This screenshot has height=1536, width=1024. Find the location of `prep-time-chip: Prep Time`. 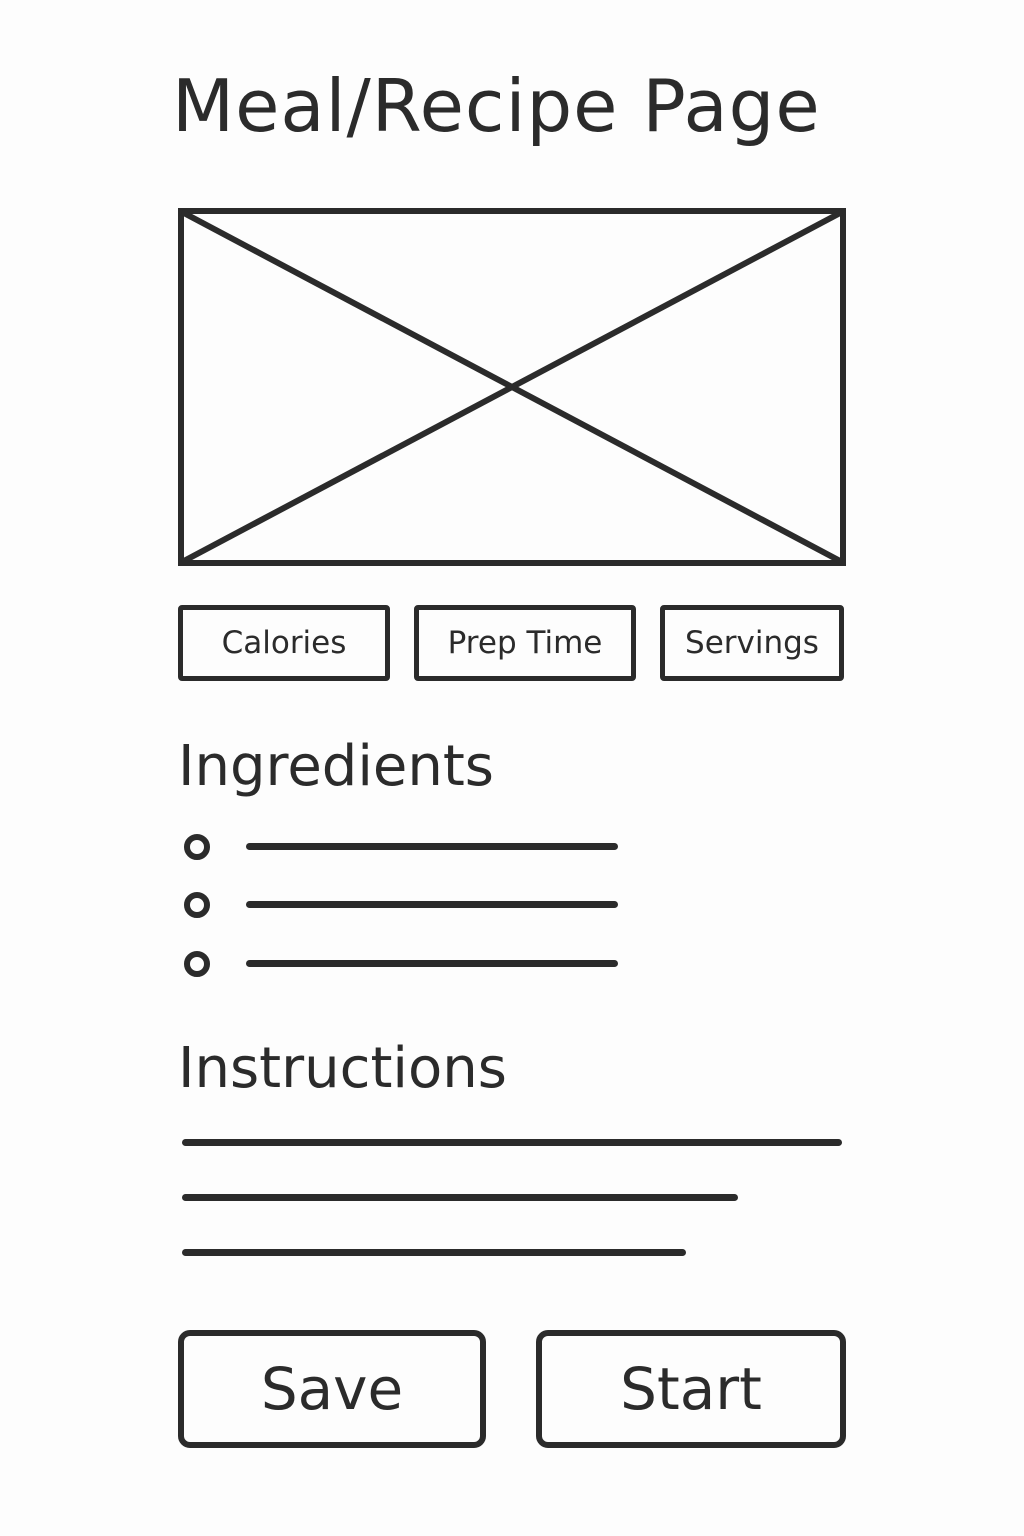

prep-time-chip: Prep Time is located at coordinates (525, 643).